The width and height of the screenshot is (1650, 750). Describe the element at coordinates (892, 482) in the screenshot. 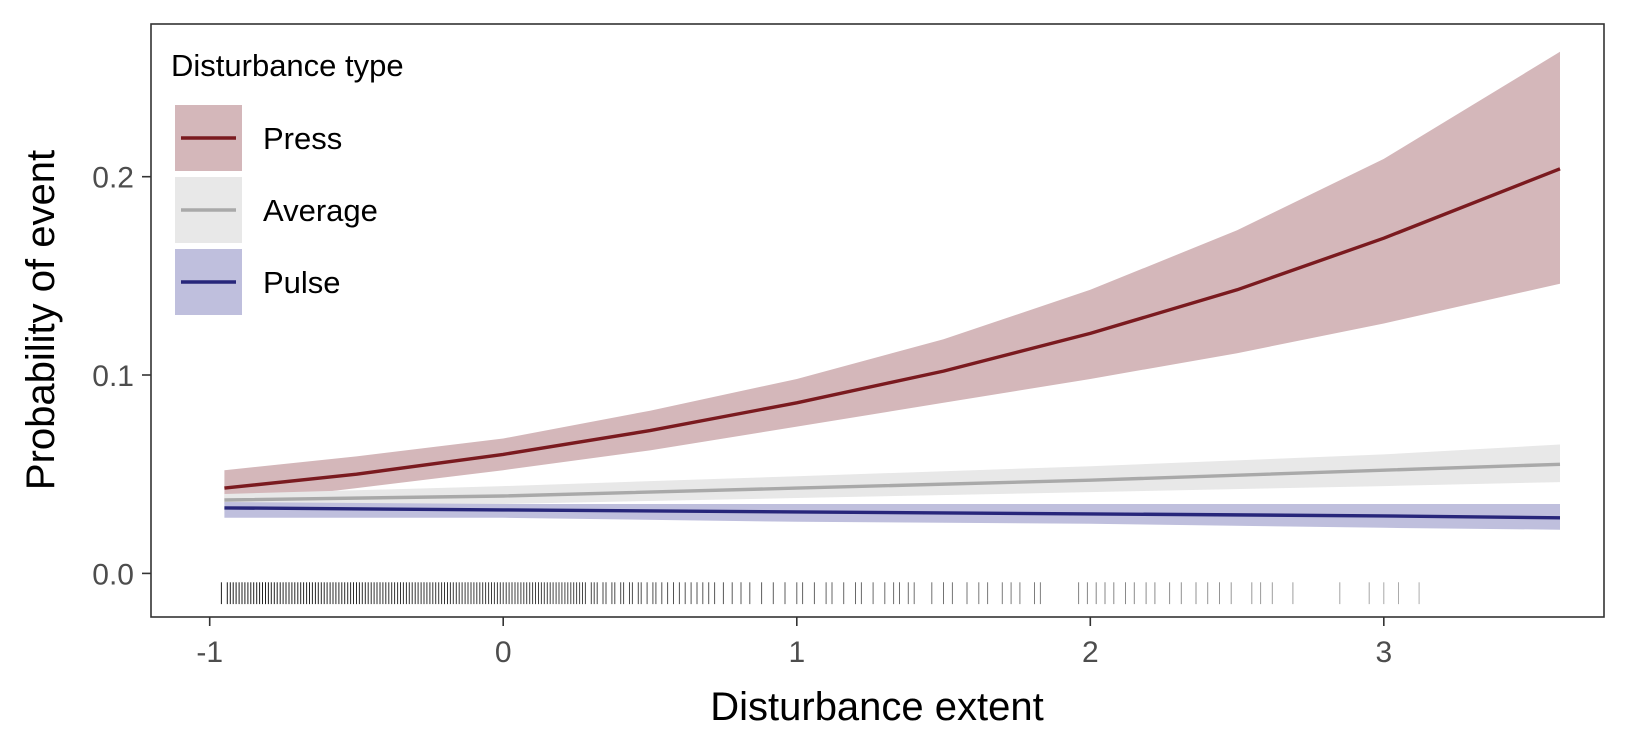

I see `line-average` at that location.